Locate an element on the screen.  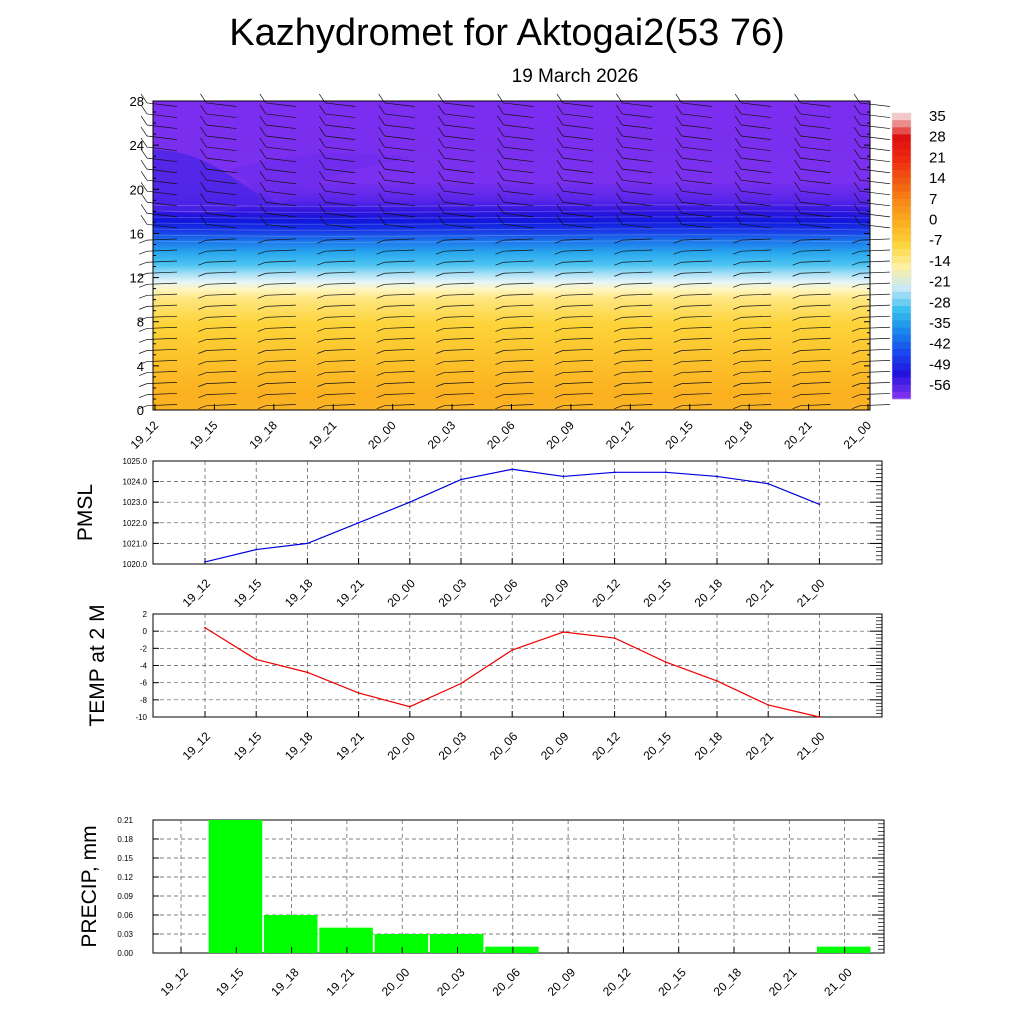
x-tick-label: 20_06 is located at coordinates (506, 982).